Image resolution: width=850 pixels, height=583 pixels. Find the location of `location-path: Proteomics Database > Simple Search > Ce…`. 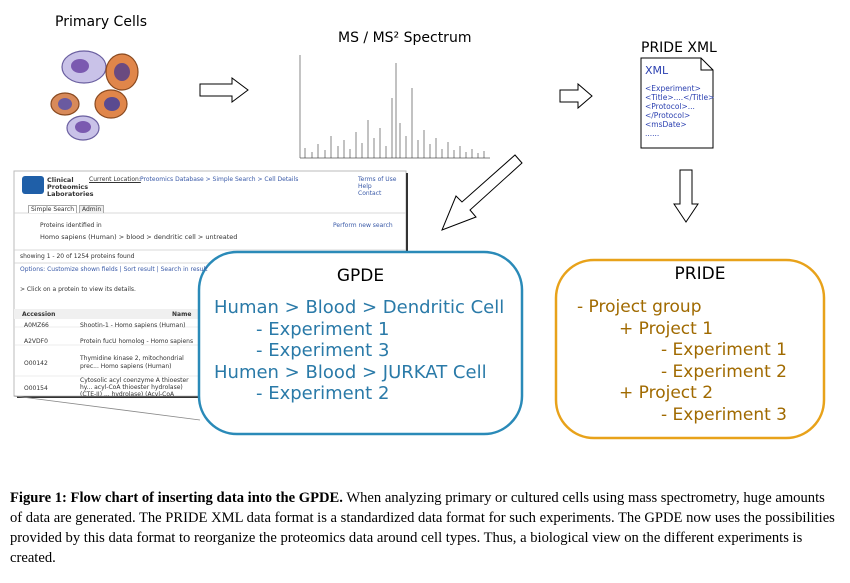

location-path: Proteomics Database > Simple Search > Ce… is located at coordinates (219, 179).